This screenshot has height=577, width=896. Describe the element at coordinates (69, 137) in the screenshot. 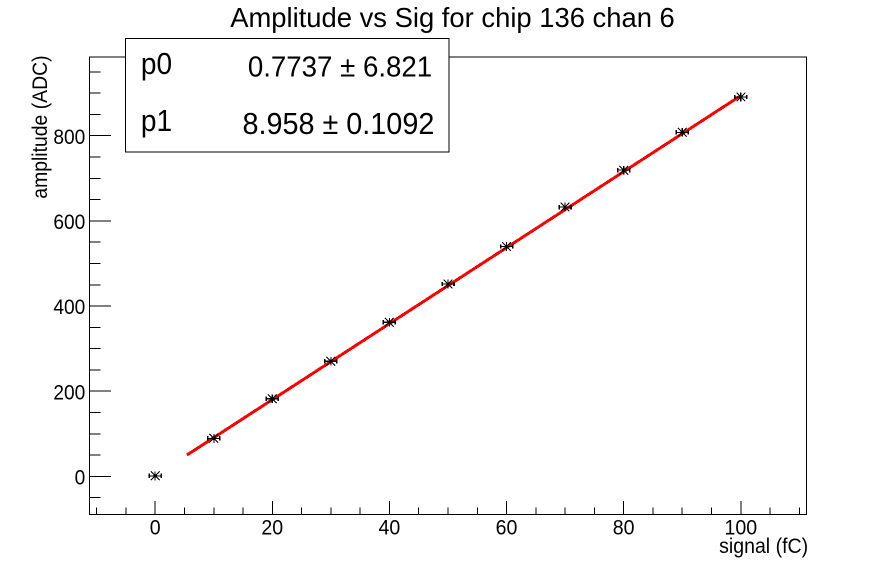

I see `svg-text: 800` at that location.